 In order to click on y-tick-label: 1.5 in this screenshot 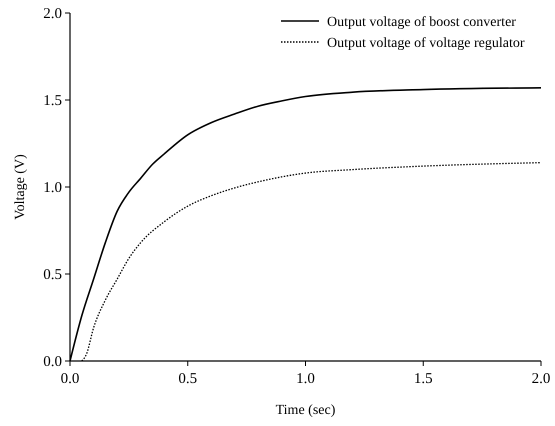, I will do `click(52, 101)`.